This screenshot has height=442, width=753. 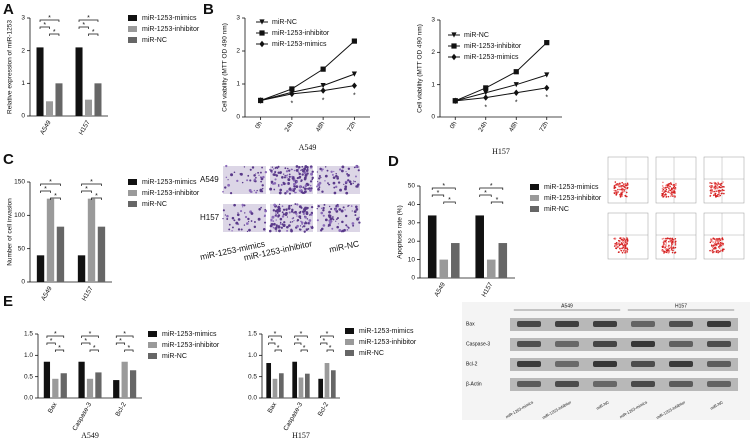 I want to click on bar, so click(x=327, y=380).